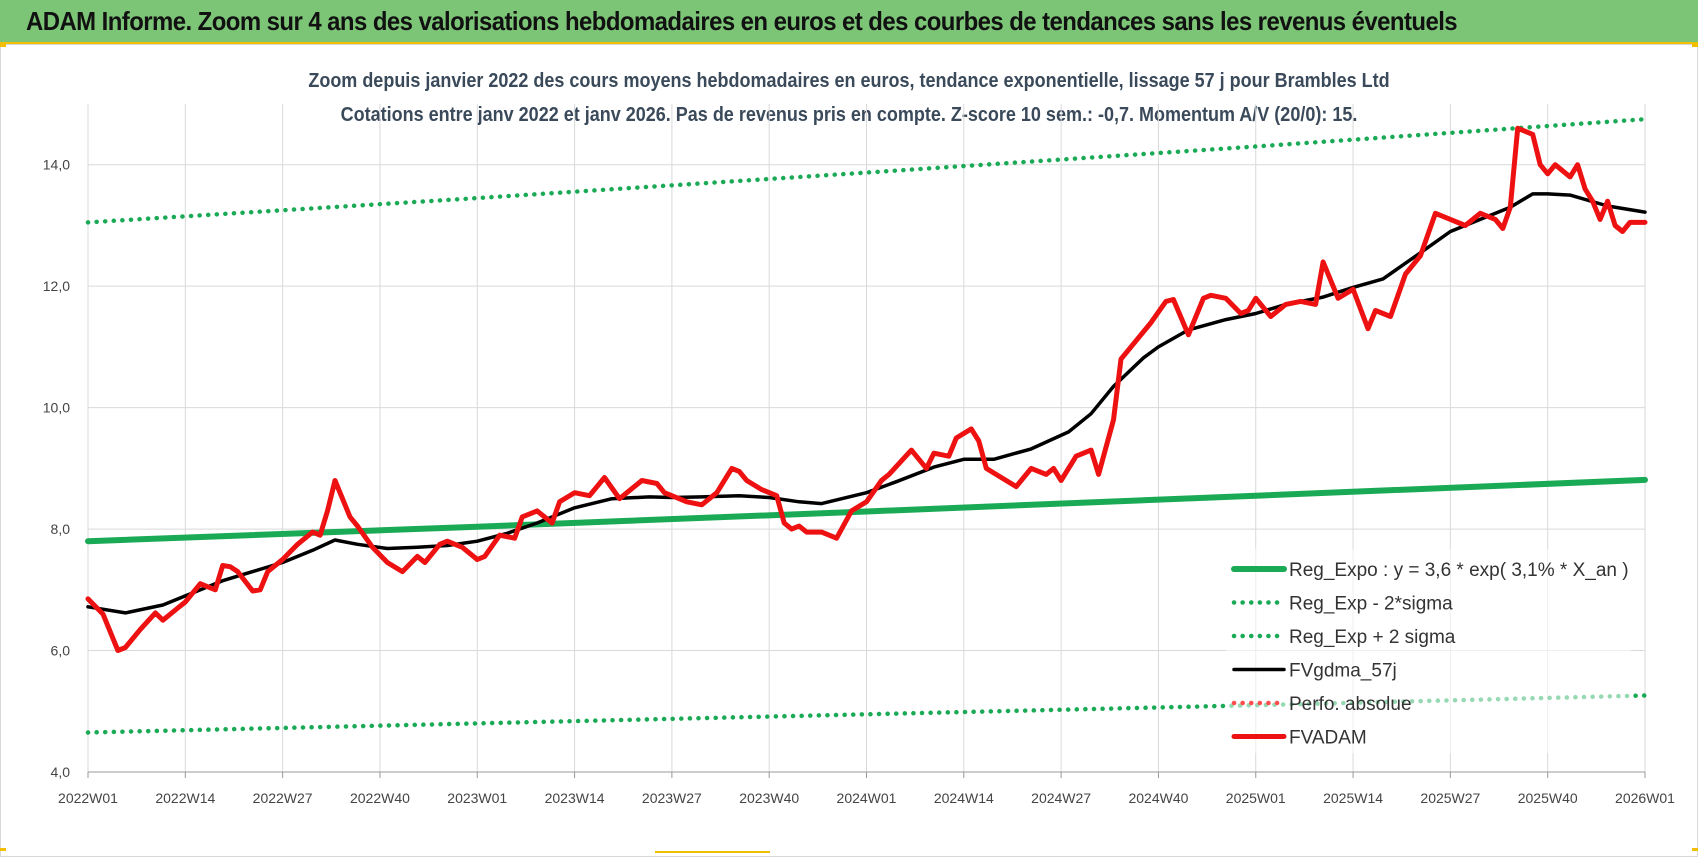 The image size is (1698, 857). I want to click on y-tick-label: 14,0, so click(56, 165).